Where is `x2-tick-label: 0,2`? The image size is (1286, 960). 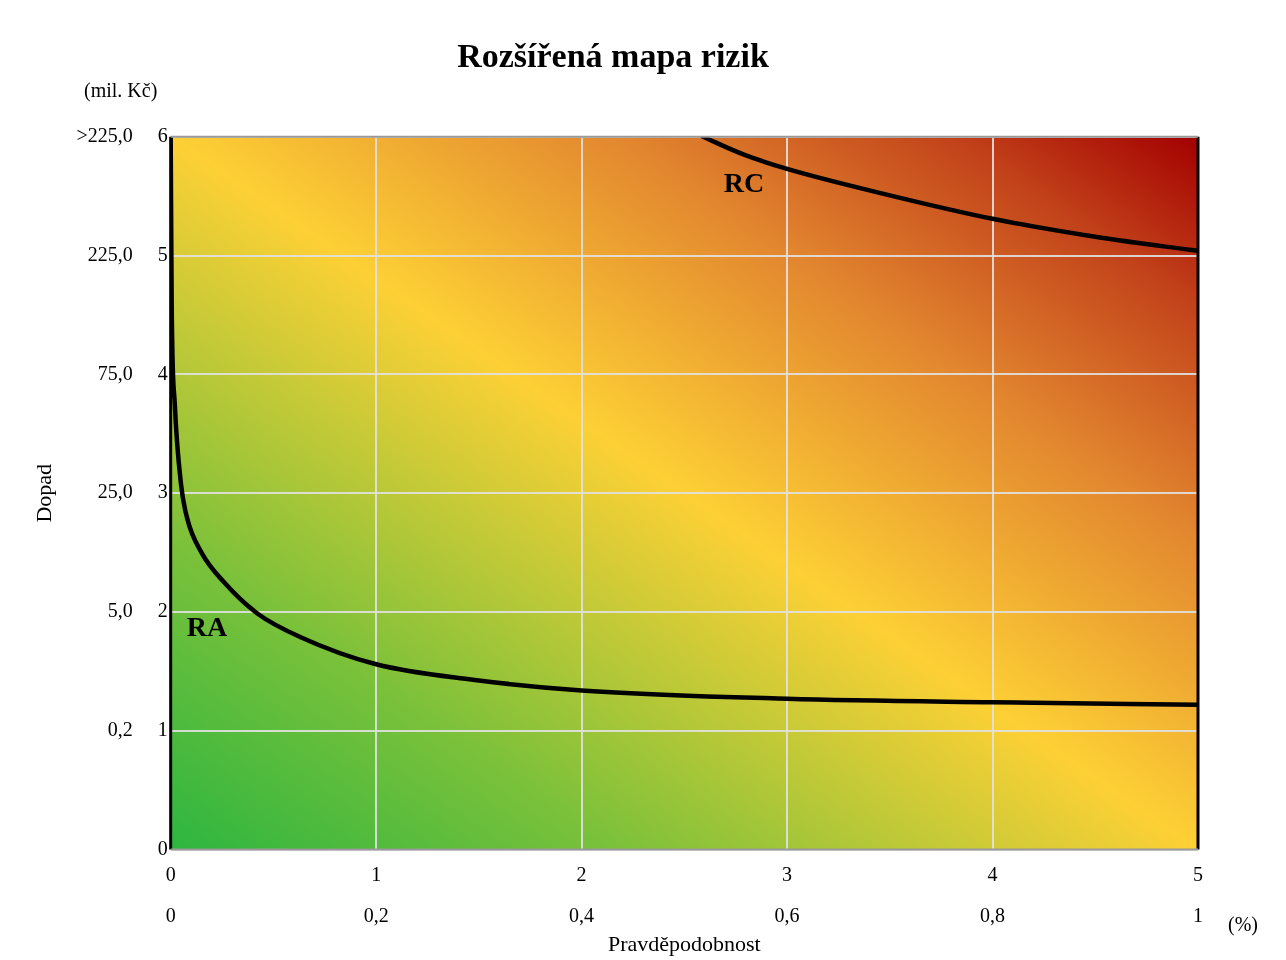
x2-tick-label: 0,2 is located at coordinates (376, 914).